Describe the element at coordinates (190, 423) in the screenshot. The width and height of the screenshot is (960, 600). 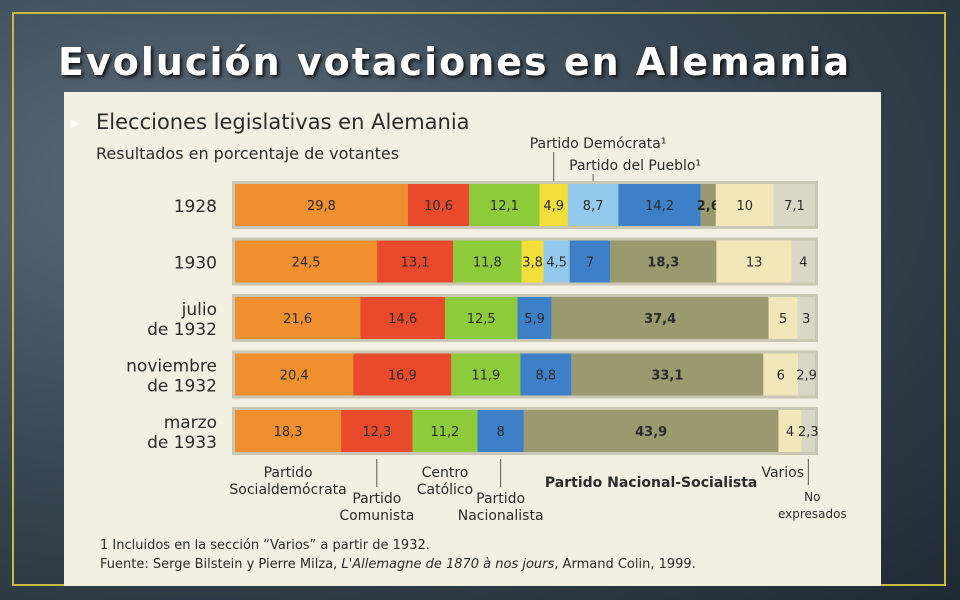
I see `category-label: marzo` at that location.